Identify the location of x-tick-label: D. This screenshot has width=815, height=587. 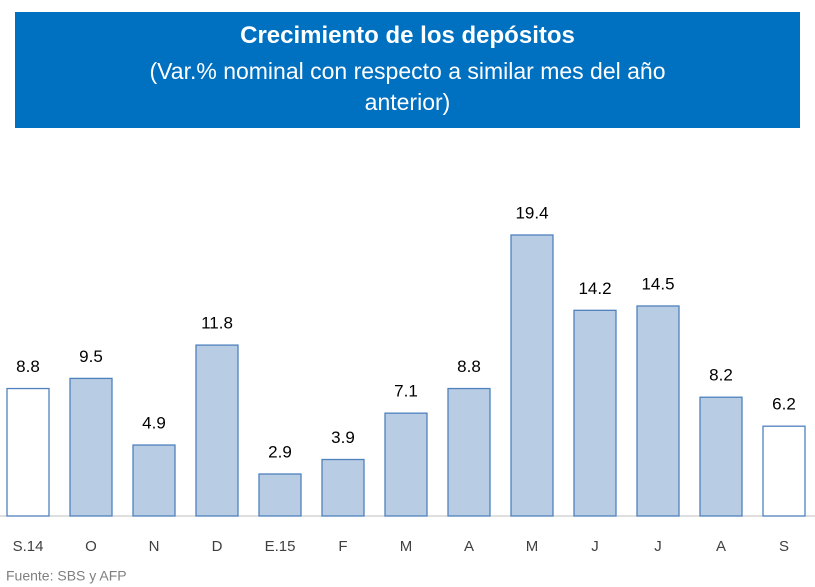
(217, 546).